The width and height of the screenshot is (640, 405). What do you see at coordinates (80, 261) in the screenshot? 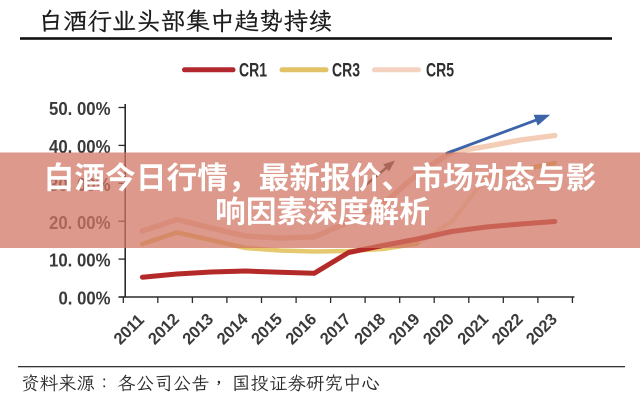
I see `svg-text: 10. 00%` at bounding box center [80, 261].